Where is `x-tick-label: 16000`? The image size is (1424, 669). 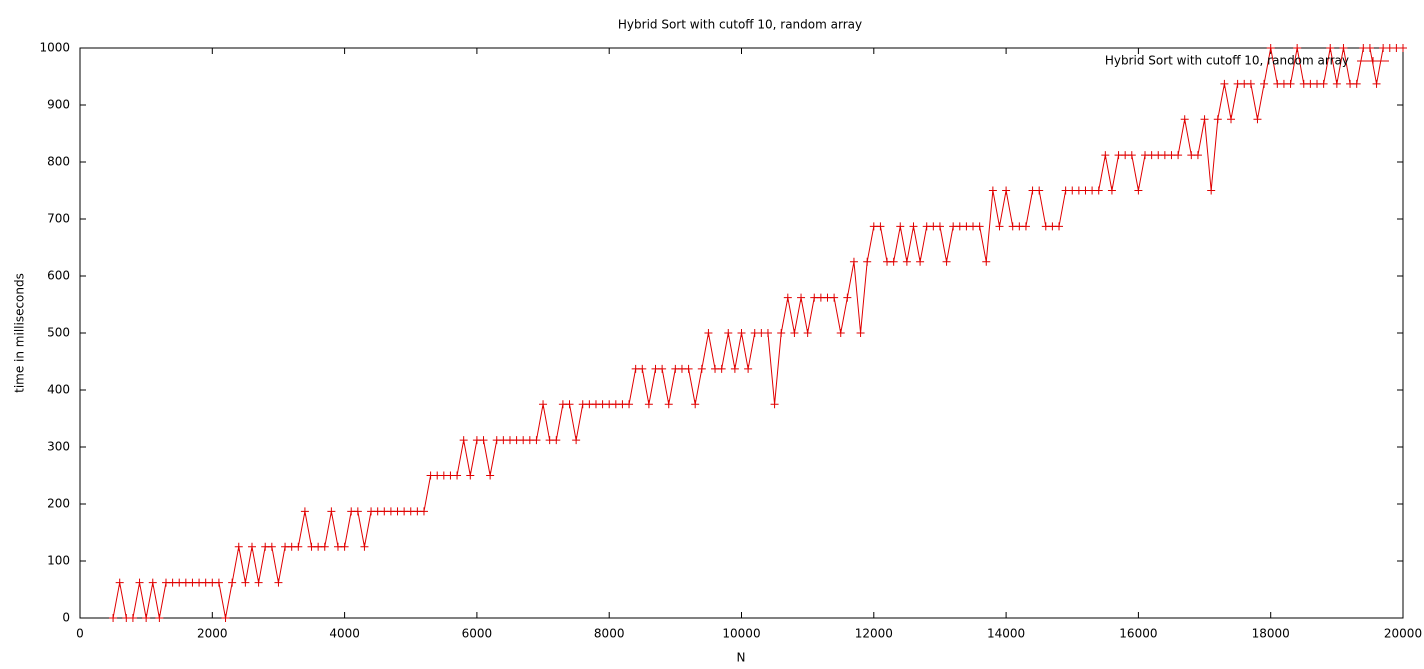
x-tick-label: 16000 is located at coordinates (1138, 634).